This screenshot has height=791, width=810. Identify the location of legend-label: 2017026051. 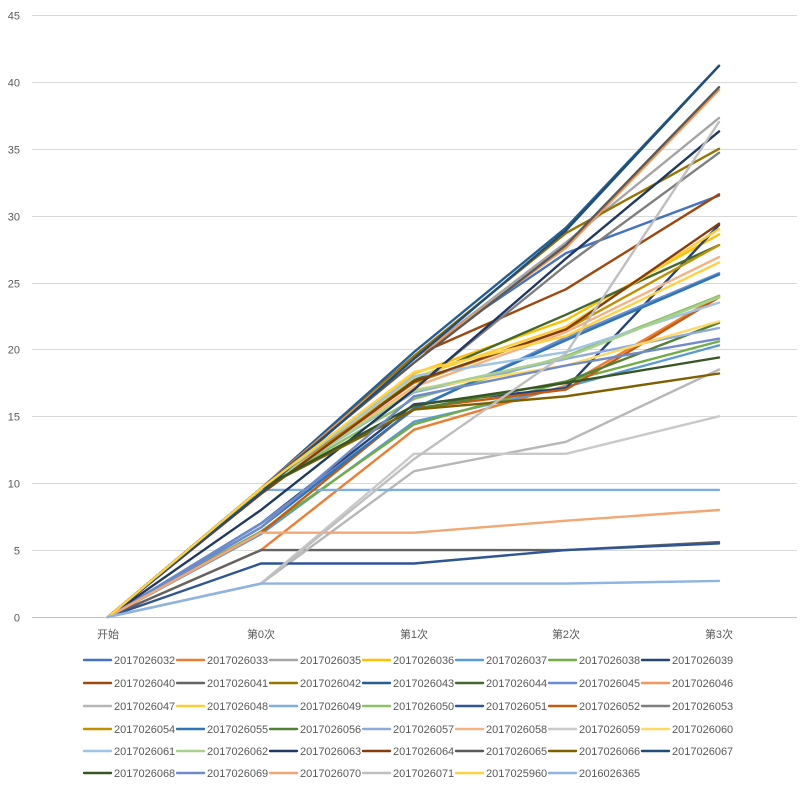
(516, 707).